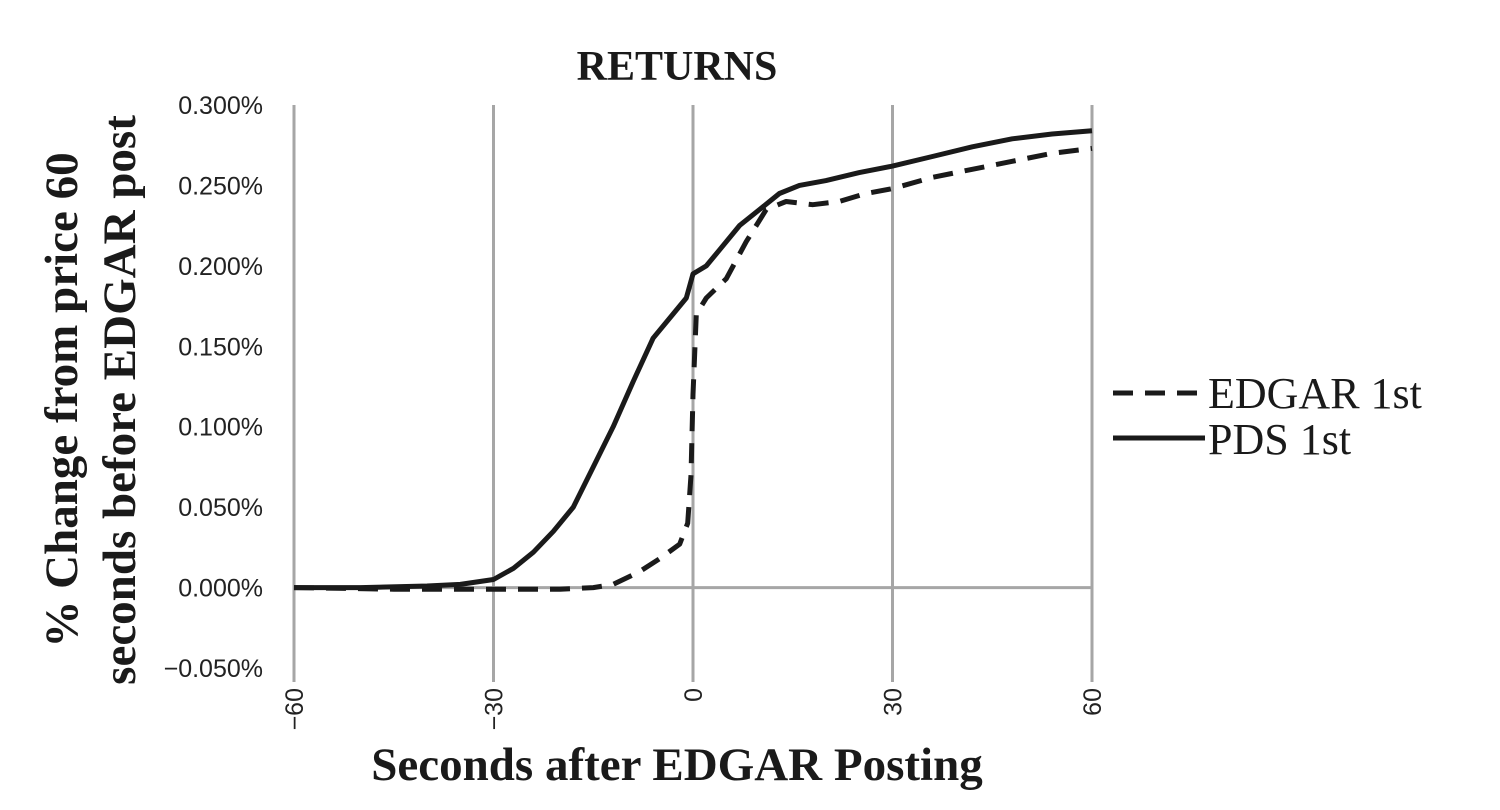  I want to click on y-tick-label: 0.000%, so click(220, 589).